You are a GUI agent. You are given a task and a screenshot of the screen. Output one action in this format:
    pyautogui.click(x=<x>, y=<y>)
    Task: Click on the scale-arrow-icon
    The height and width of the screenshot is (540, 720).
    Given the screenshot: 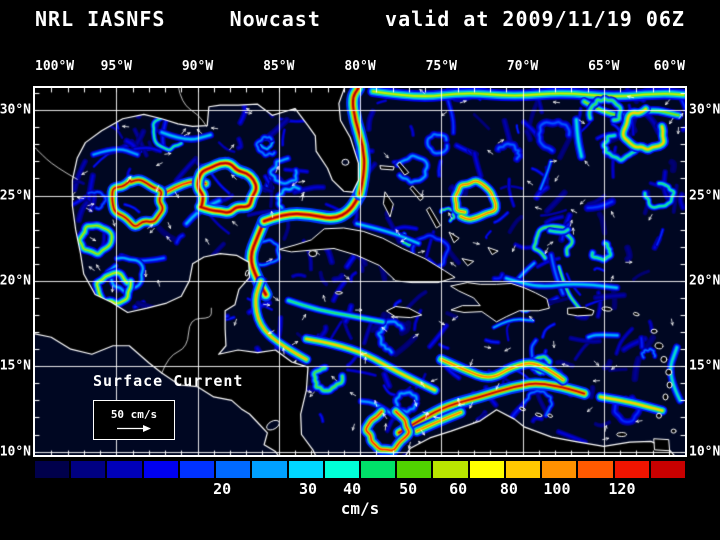 What is the action you would take?
    pyautogui.click(x=134, y=428)
    